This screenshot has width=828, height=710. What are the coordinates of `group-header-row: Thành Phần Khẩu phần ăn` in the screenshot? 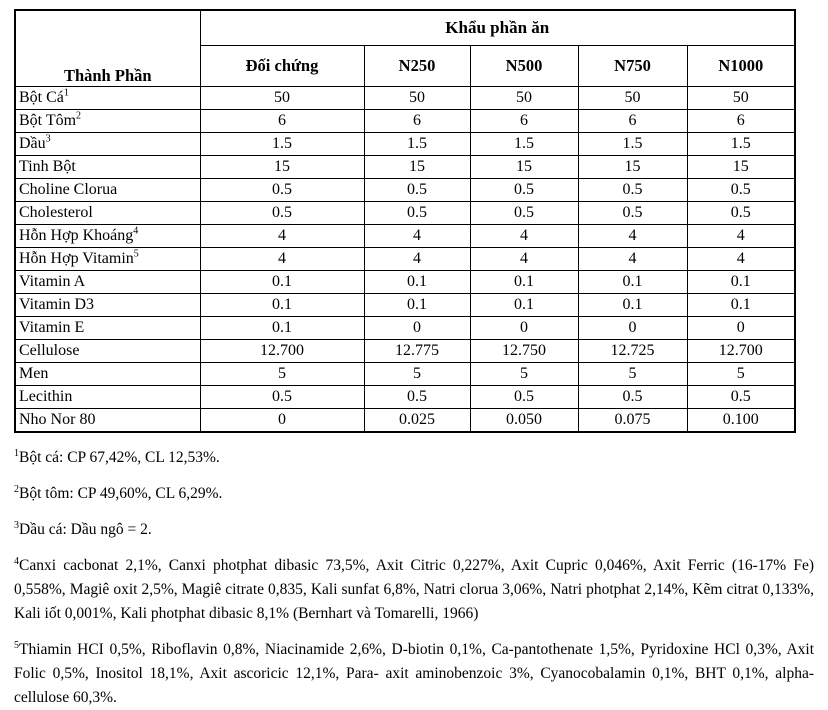 It's located at (405, 48).